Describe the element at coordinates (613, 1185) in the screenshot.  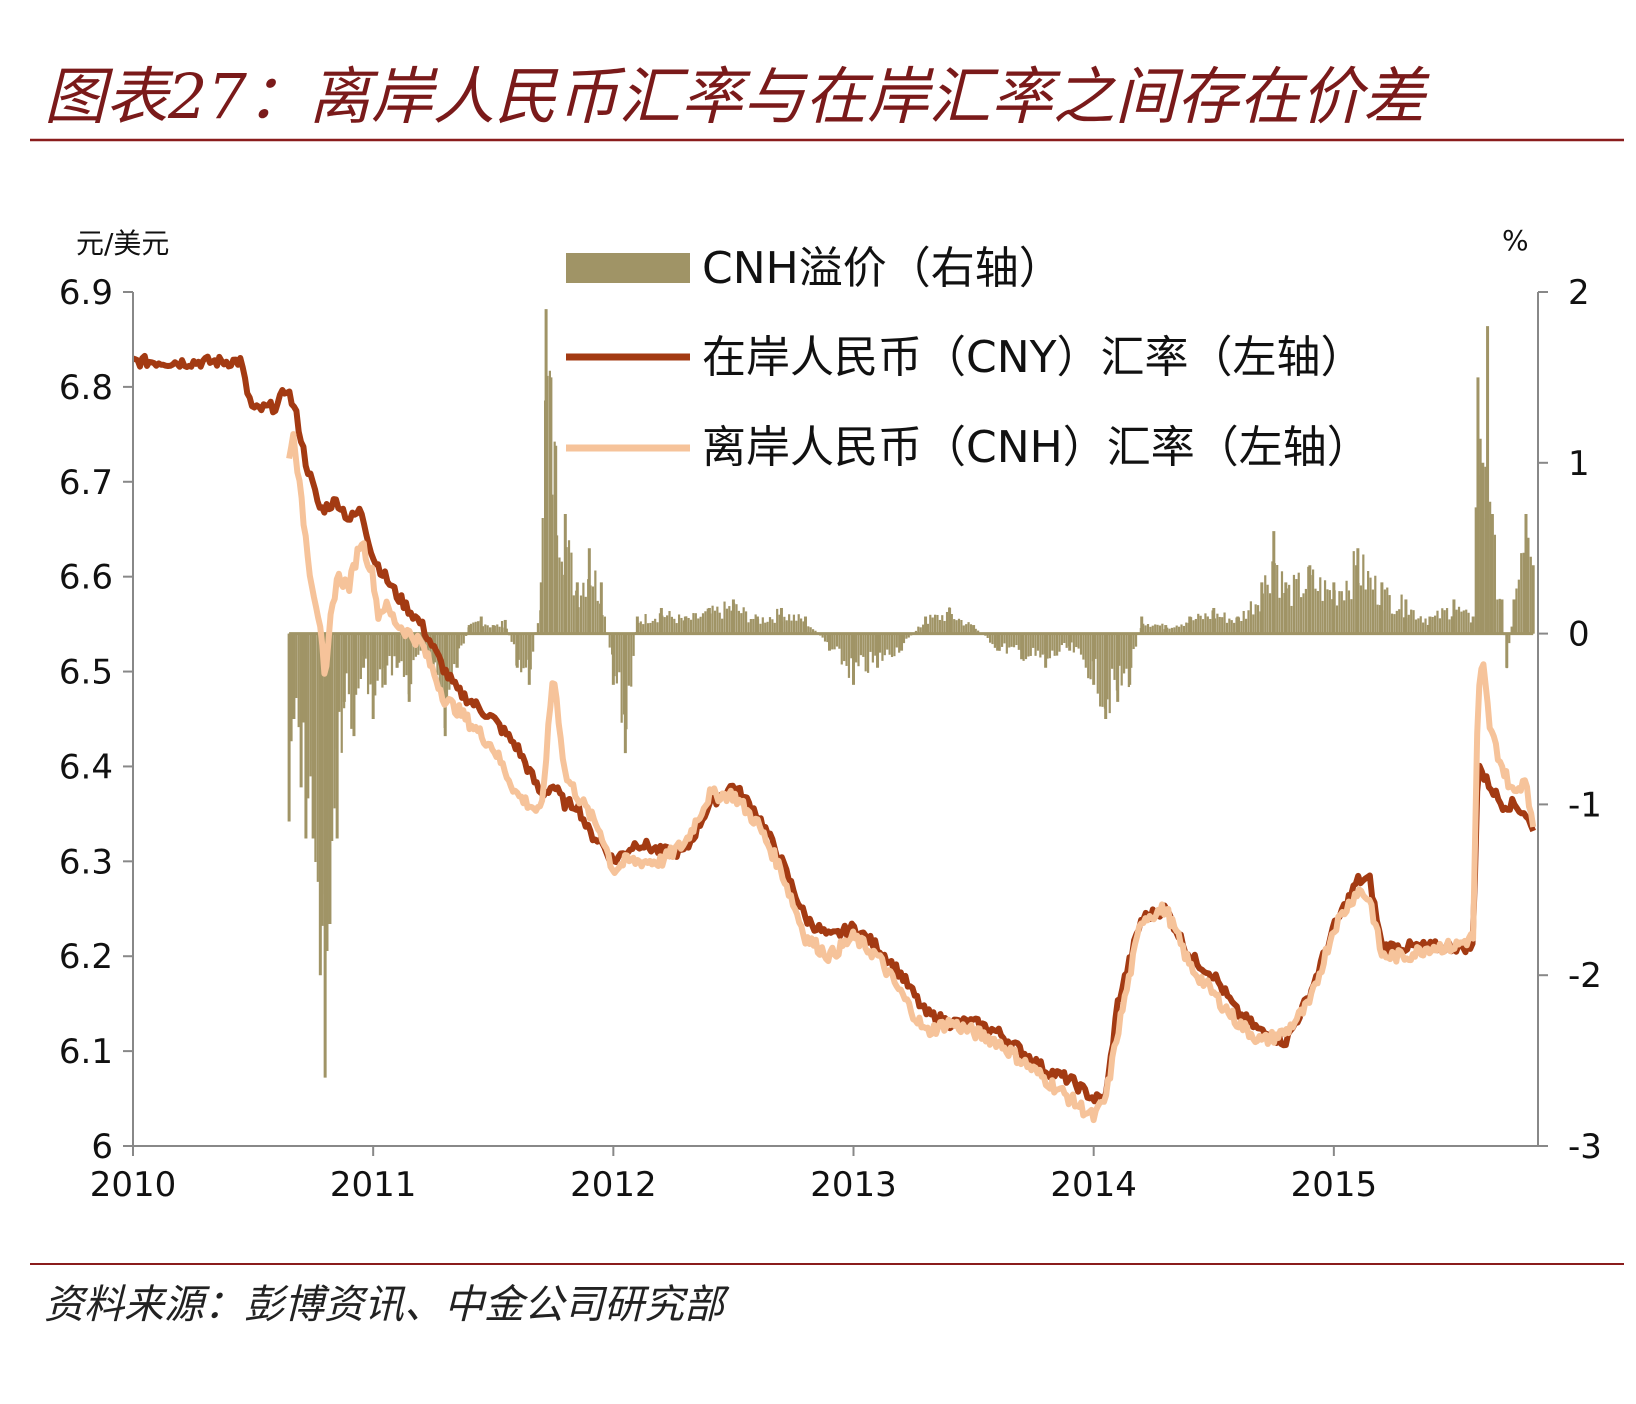
I see `x-tick-label: 2012` at that location.